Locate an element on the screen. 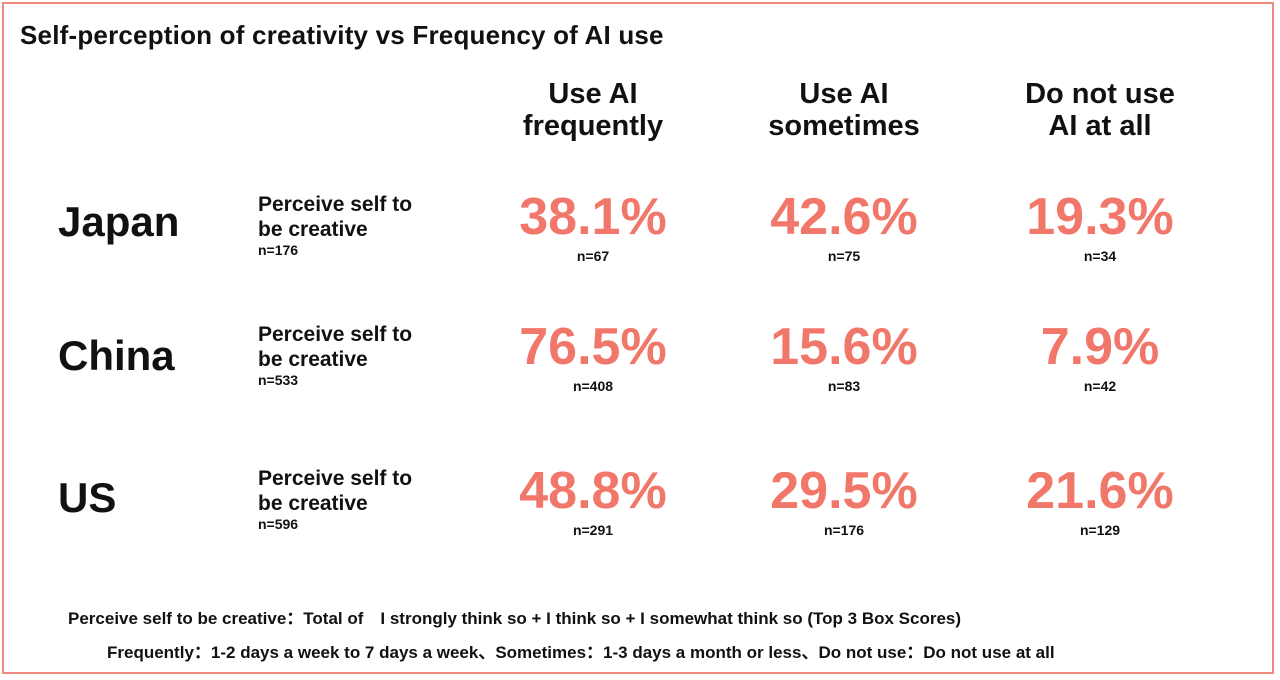 The height and width of the screenshot is (680, 1280). column-header-line2: sometimes is located at coordinates (844, 126).